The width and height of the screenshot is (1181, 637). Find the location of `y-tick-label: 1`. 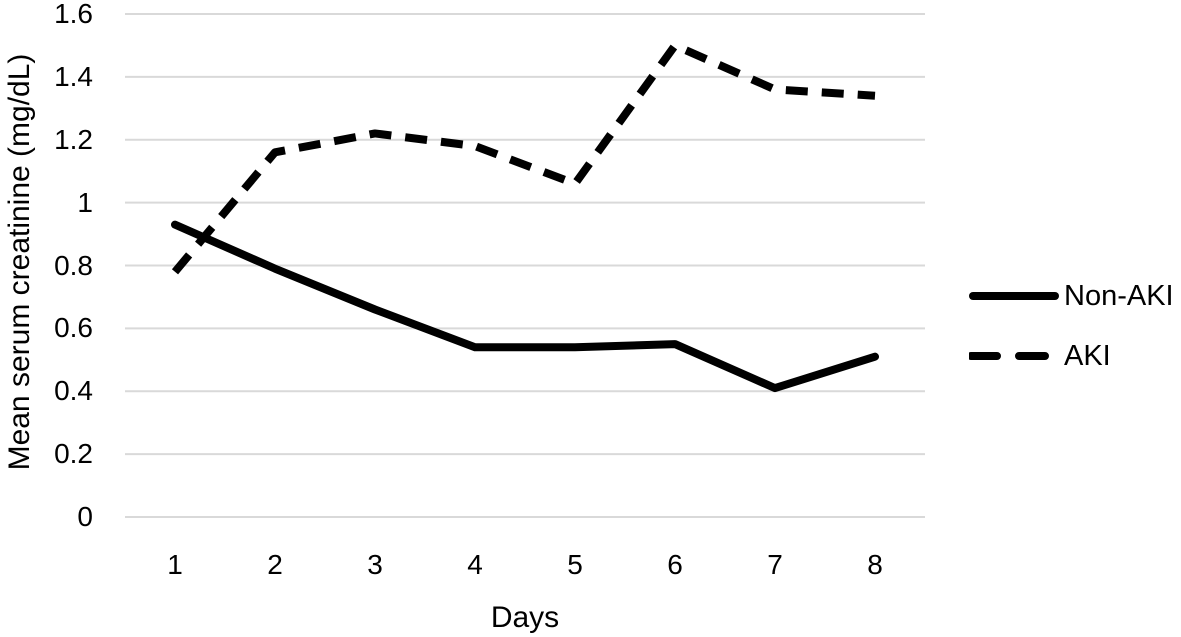

y-tick-label: 1 is located at coordinates (85, 202).